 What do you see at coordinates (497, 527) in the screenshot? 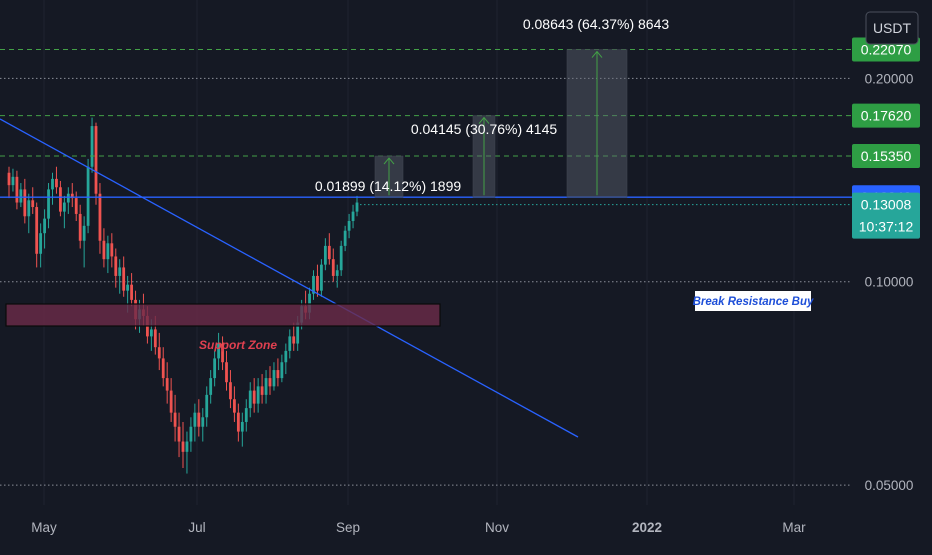
I see `x-tick-label: Nov` at bounding box center [497, 527].